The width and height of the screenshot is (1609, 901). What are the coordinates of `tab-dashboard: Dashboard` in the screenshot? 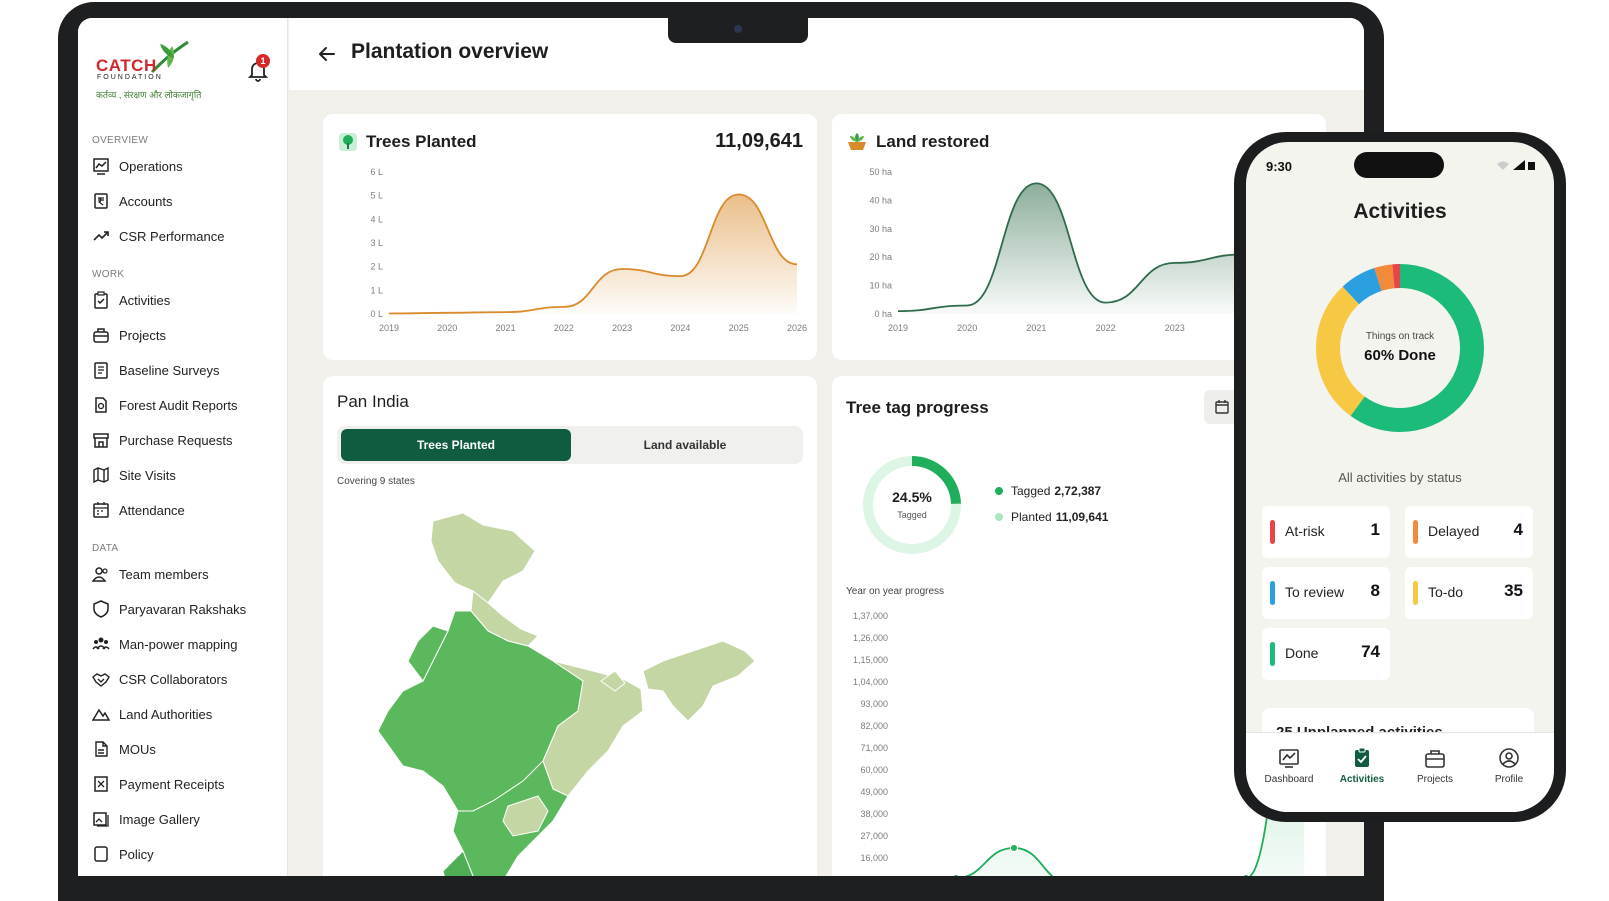 It's located at (1289, 766).